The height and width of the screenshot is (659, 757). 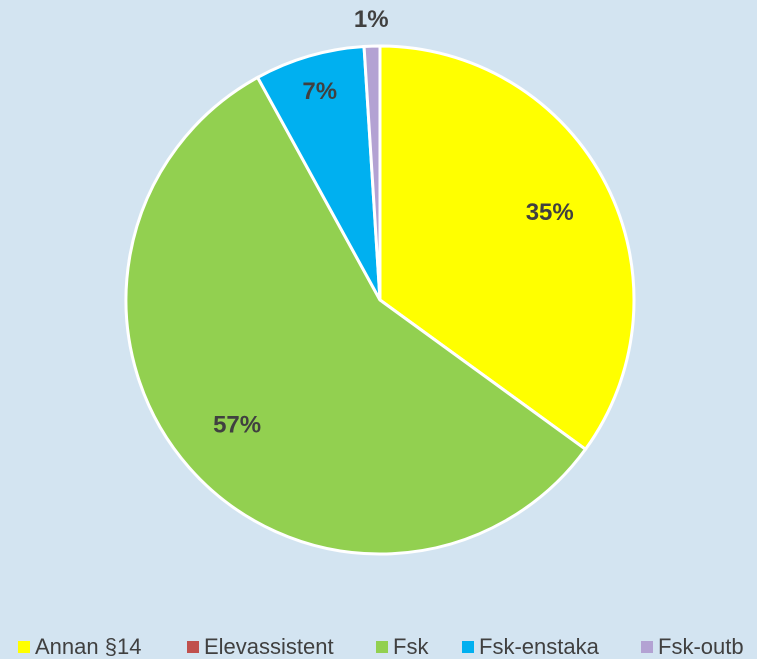 I want to click on data-label: 57%, so click(x=237, y=424).